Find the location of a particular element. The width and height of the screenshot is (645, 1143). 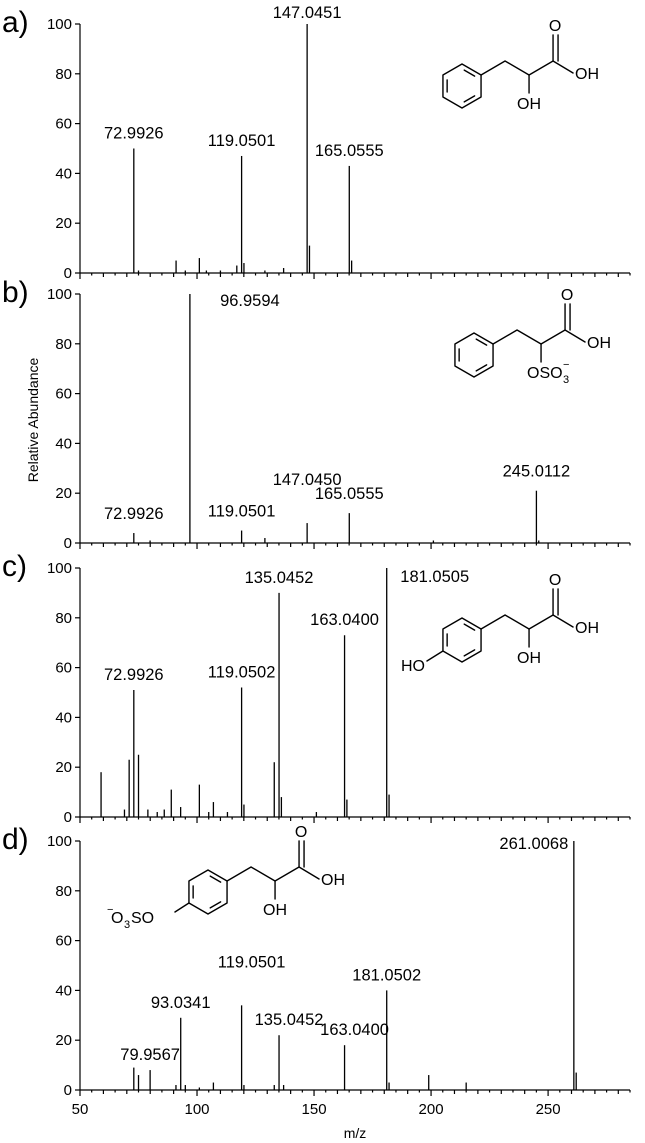

x-tick-label: 100 is located at coordinates (197, 1109).